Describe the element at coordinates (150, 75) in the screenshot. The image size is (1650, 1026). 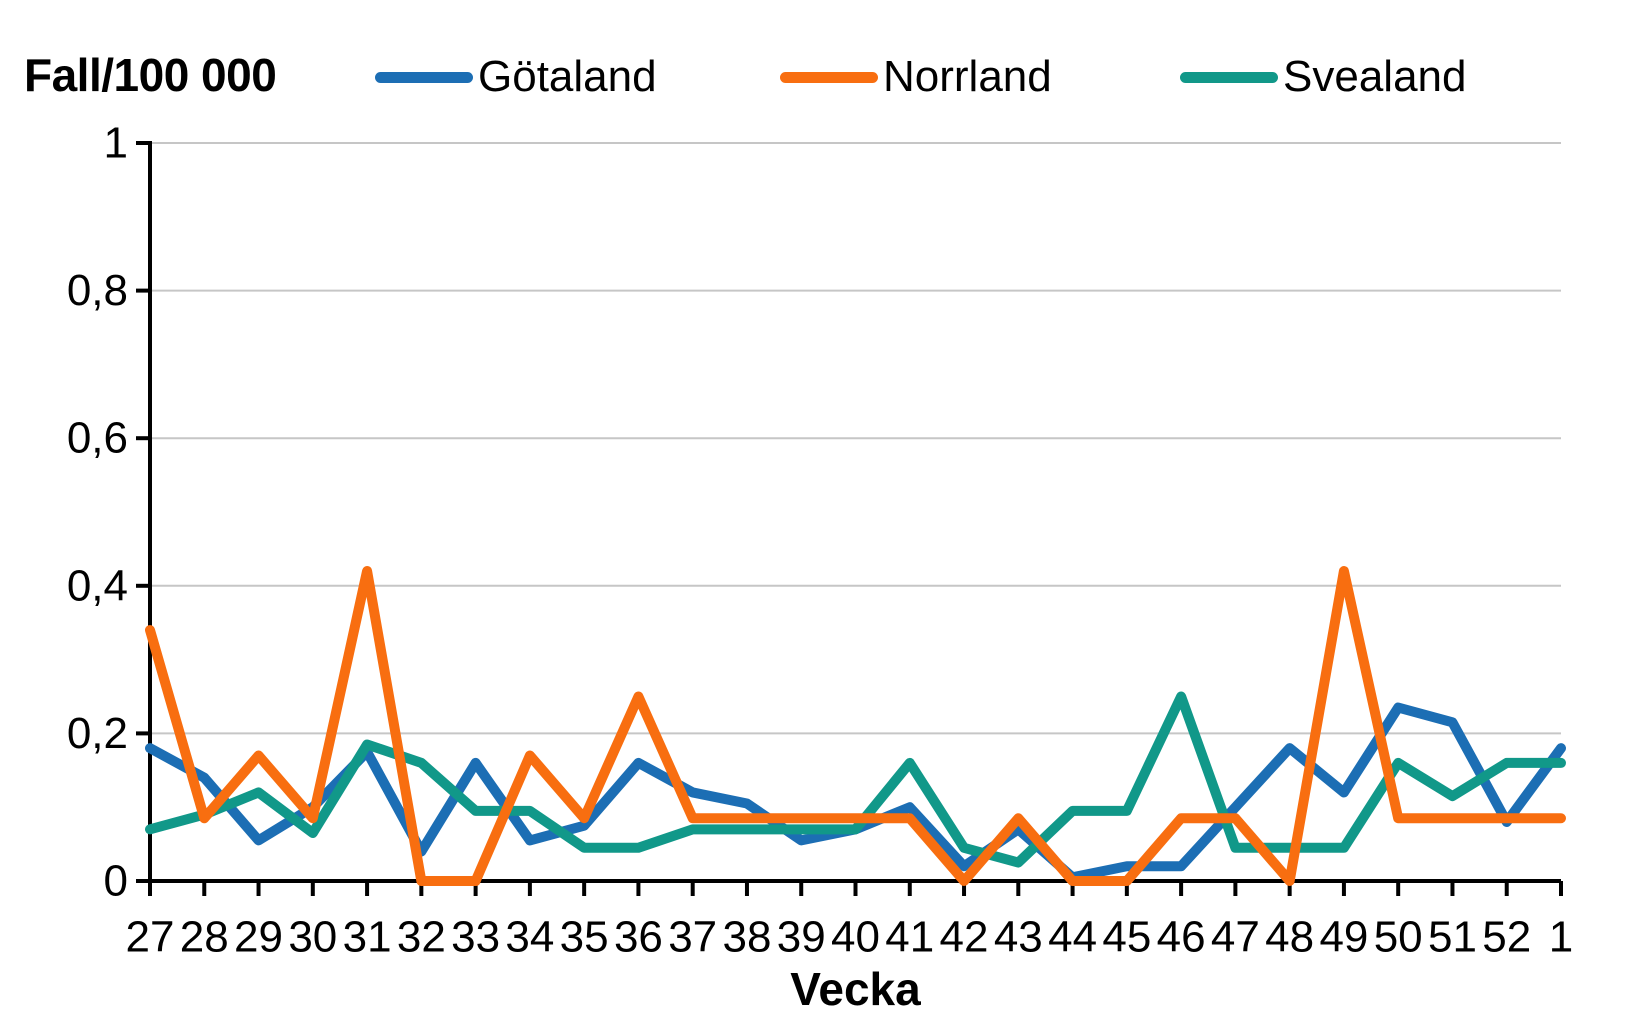
I see `y-axis-title: Fall/100 000` at that location.